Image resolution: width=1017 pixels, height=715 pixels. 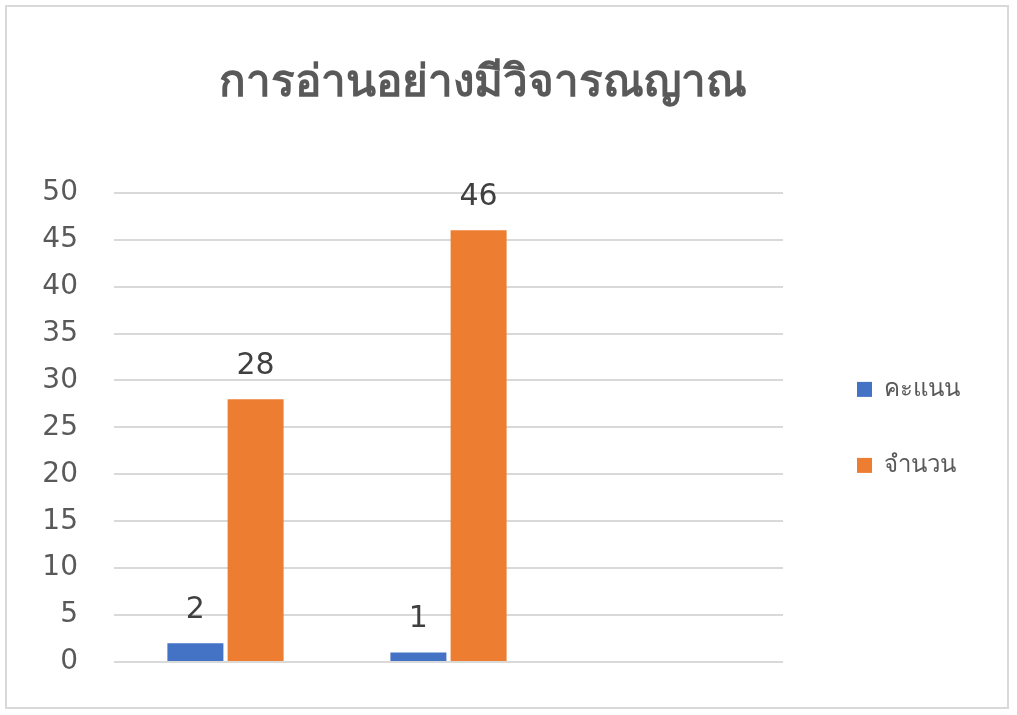 What do you see at coordinates (195, 608) in the screenshot?
I see `data-label: 2` at bounding box center [195, 608].